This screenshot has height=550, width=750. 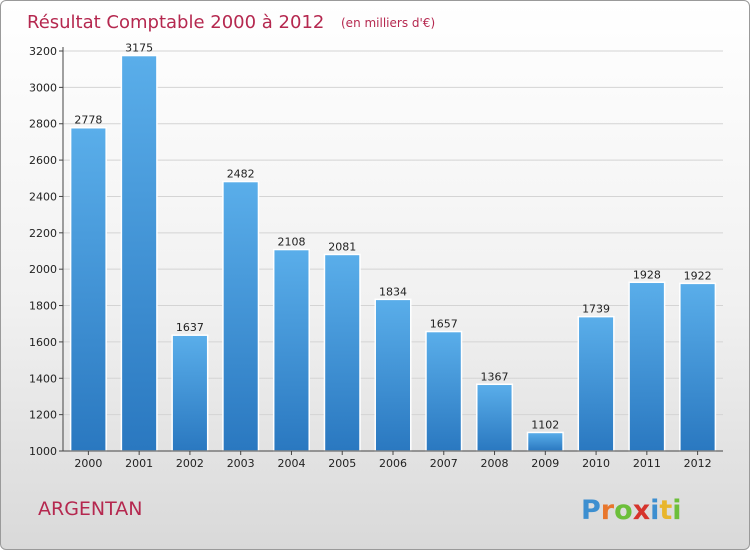 What do you see at coordinates (43, 124) in the screenshot?
I see `y-tick-label: 2800` at bounding box center [43, 124].